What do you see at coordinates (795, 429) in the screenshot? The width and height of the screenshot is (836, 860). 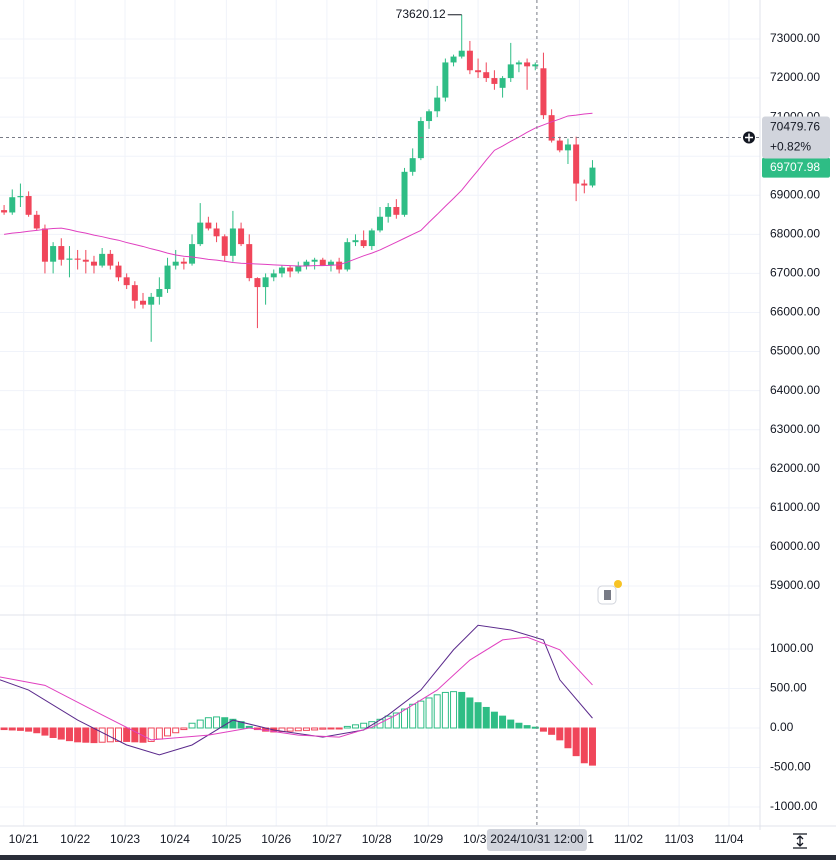 I see `y-tick-label: 63000.00` at bounding box center [795, 429].